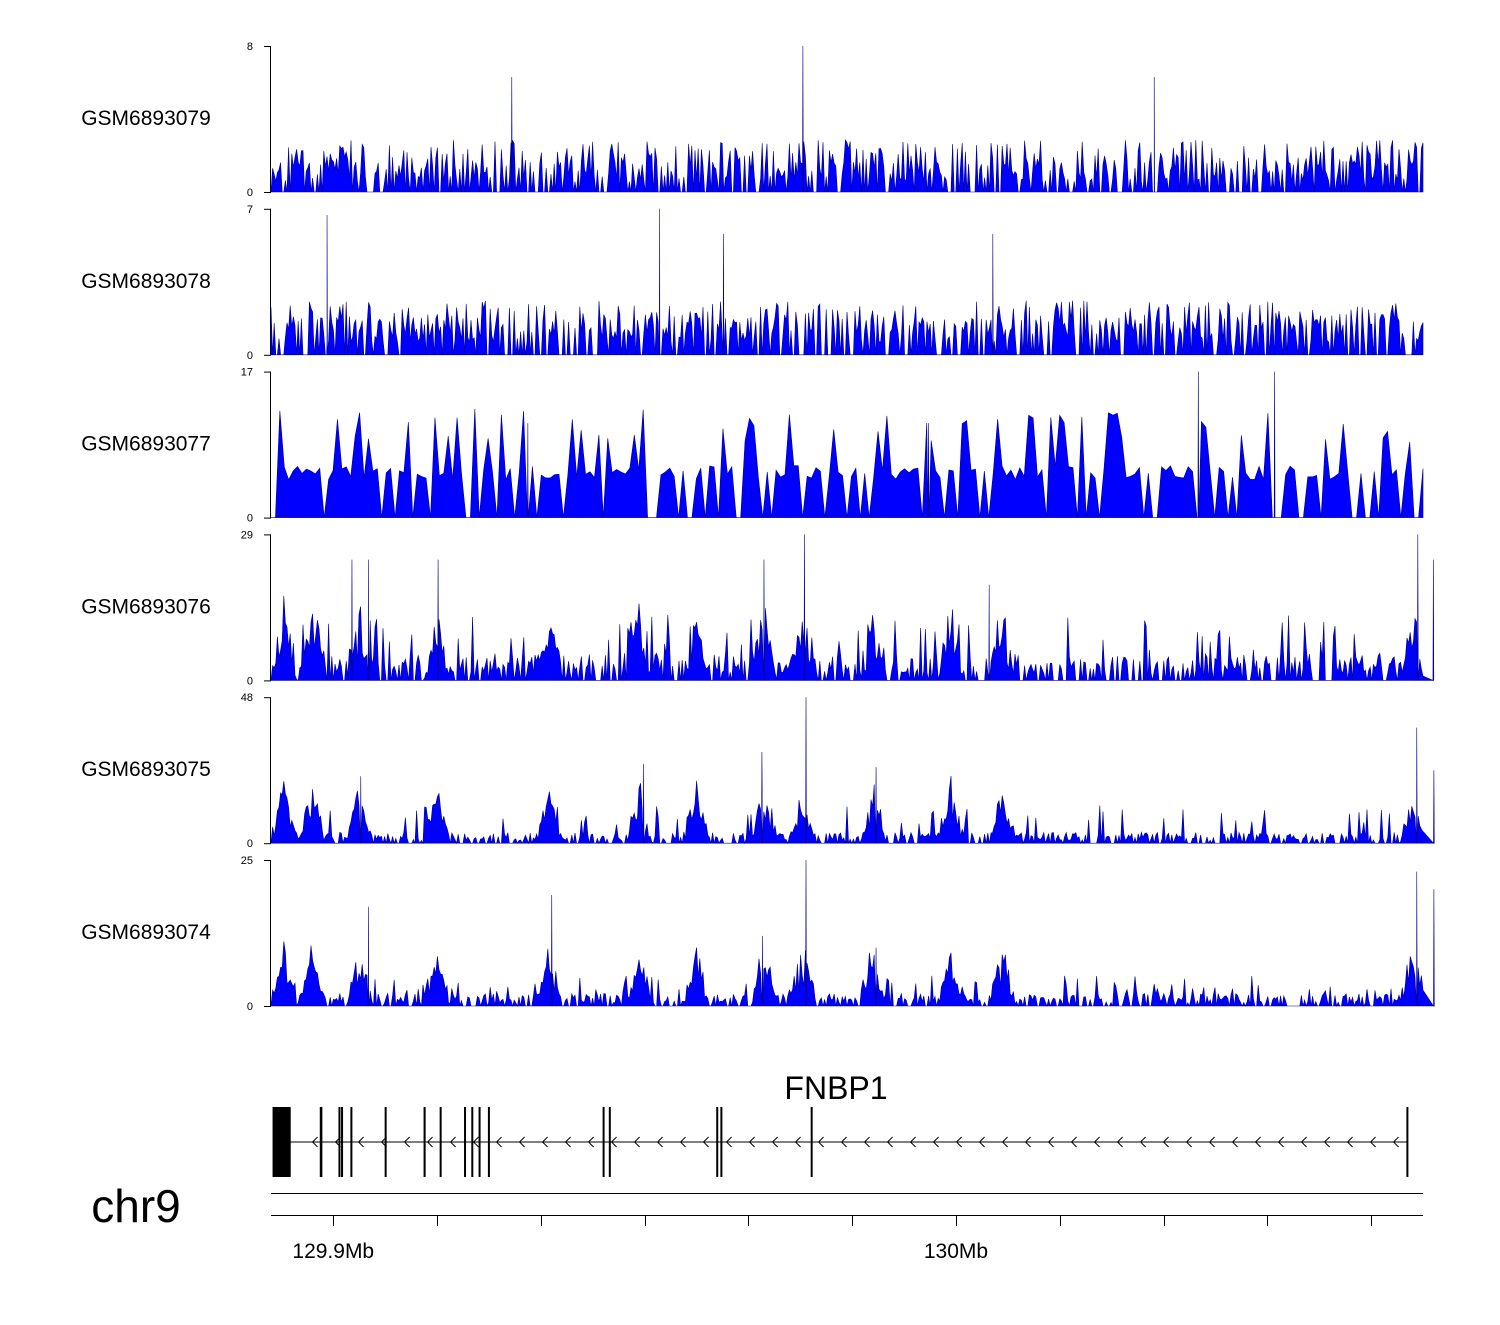 Image resolution: width=1500 pixels, height=1325 pixels. I want to click on track-GSM6893077: GSM6893077 17 0, so click(752, 446).